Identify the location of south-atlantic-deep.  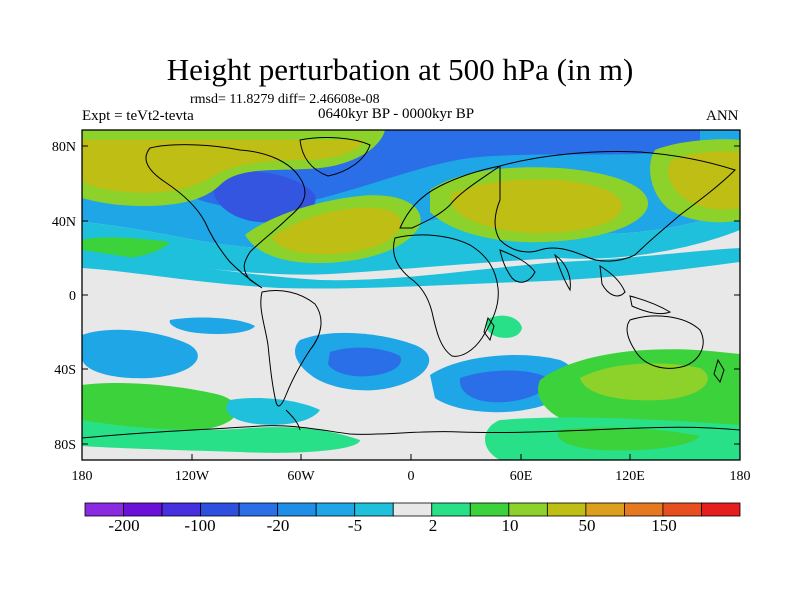
(364, 362).